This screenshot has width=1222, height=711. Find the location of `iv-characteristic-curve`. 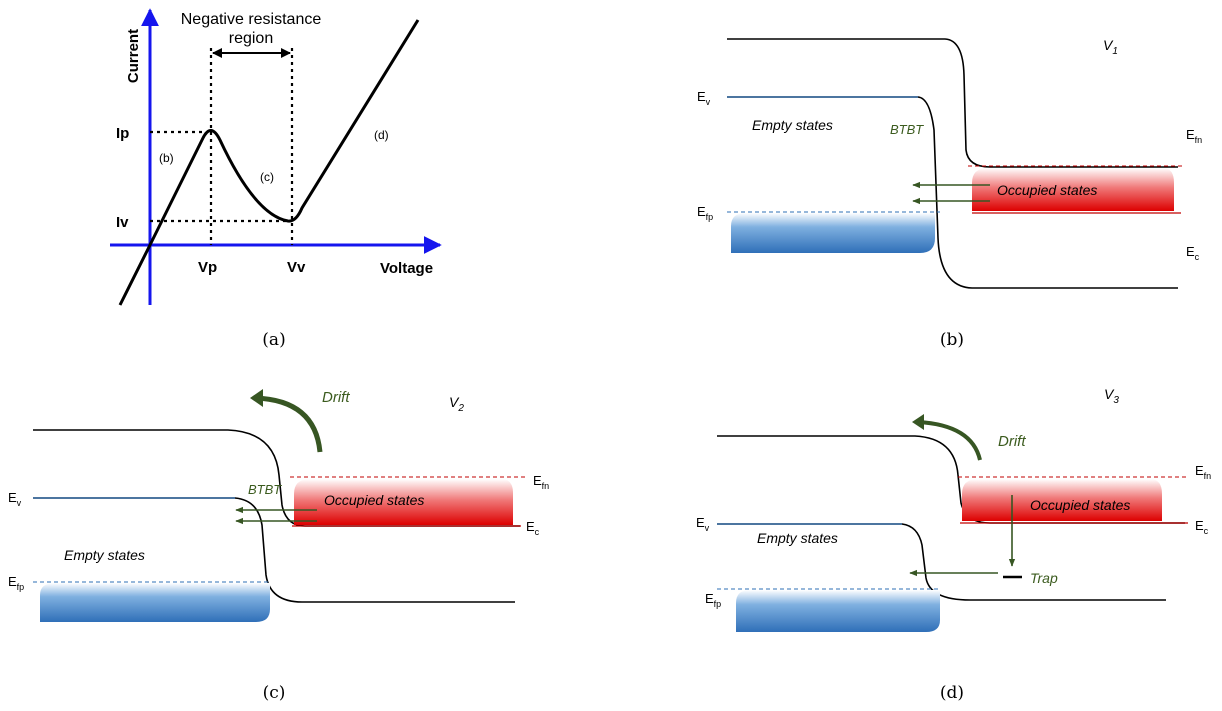

iv-characteristic-curve is located at coordinates (269, 162).